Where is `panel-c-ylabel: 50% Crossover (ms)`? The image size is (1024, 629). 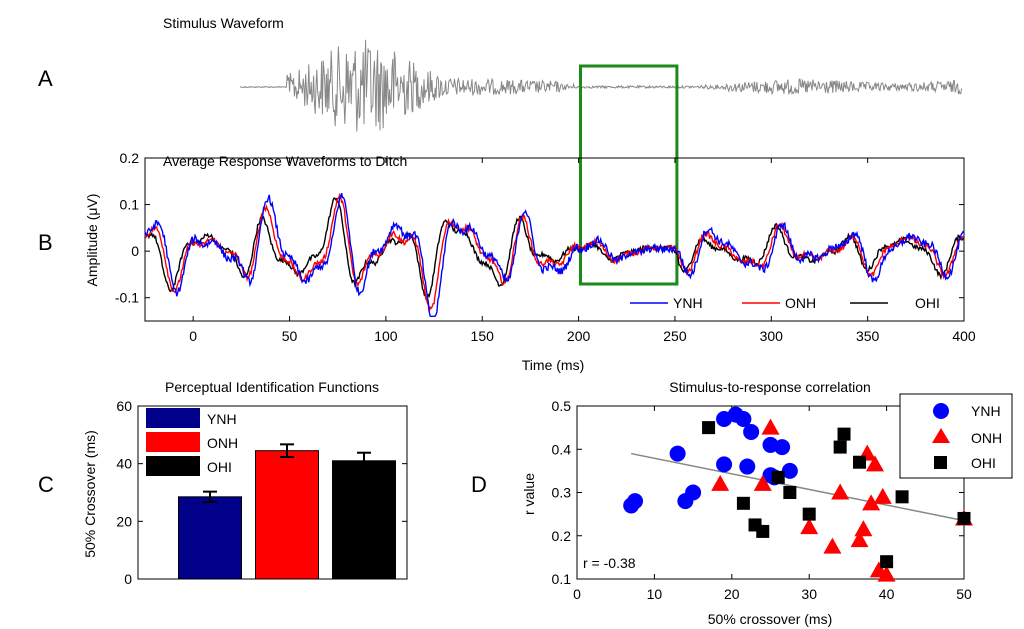 panel-c-ylabel: 50% Crossover (ms) is located at coordinates (90, 494).